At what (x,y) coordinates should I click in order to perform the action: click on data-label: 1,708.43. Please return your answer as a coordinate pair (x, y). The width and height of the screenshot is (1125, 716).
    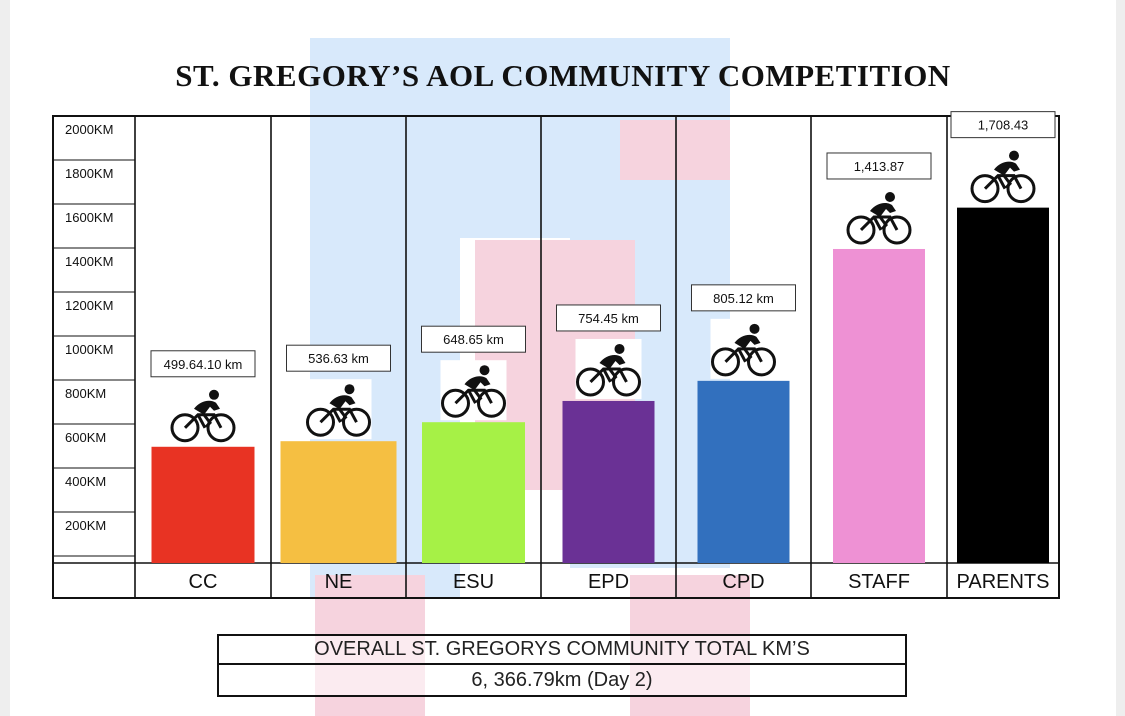
    Looking at the image, I should click on (1003, 125).